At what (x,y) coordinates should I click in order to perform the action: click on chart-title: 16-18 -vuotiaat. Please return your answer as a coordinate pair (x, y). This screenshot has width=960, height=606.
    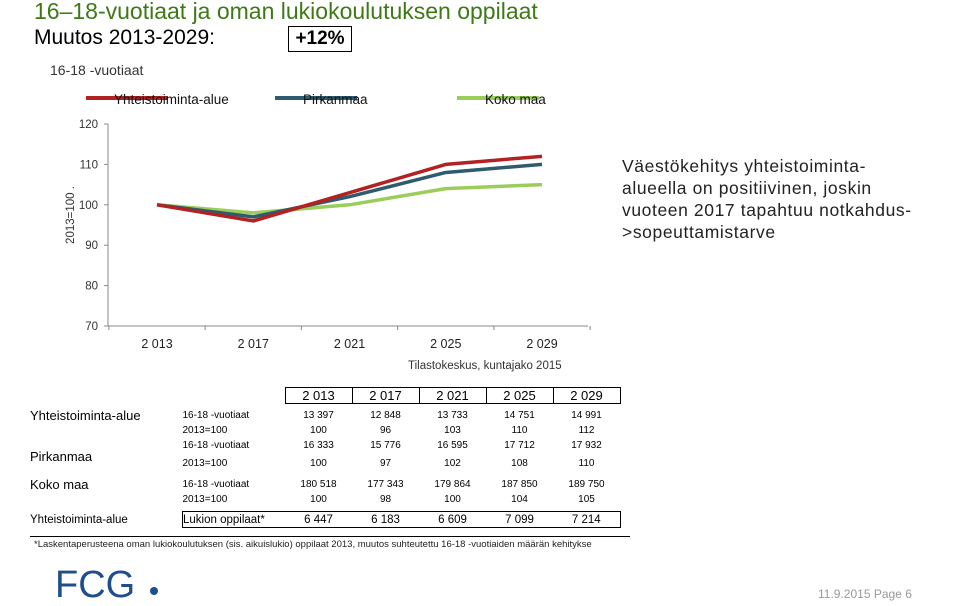
    Looking at the image, I should click on (97, 70).